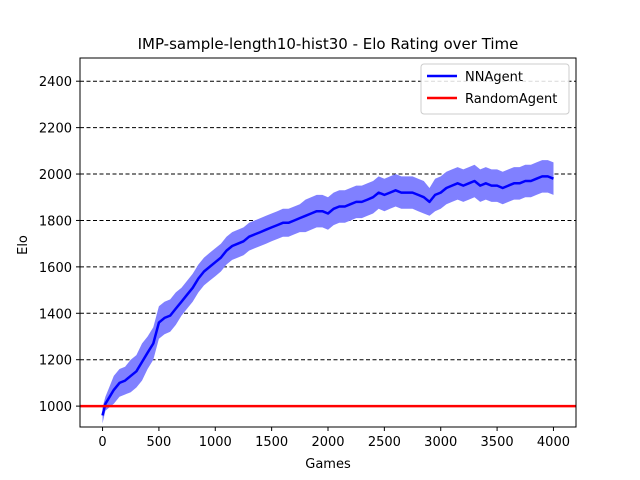  What do you see at coordinates (55, 268) in the screenshot?
I see `y-tick-label: 1600` at bounding box center [55, 268].